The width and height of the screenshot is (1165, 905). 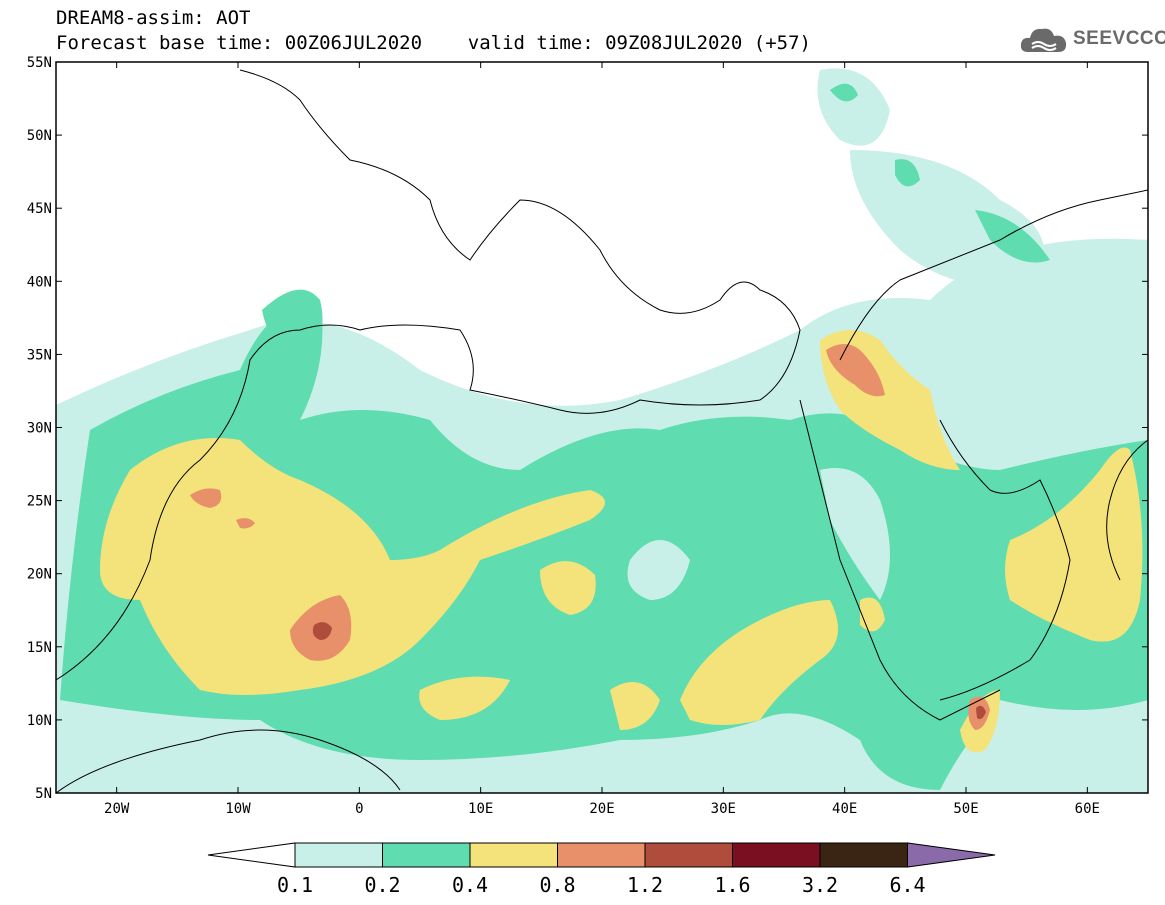 I want to click on lon-label: 20E, so click(x=601, y=809).